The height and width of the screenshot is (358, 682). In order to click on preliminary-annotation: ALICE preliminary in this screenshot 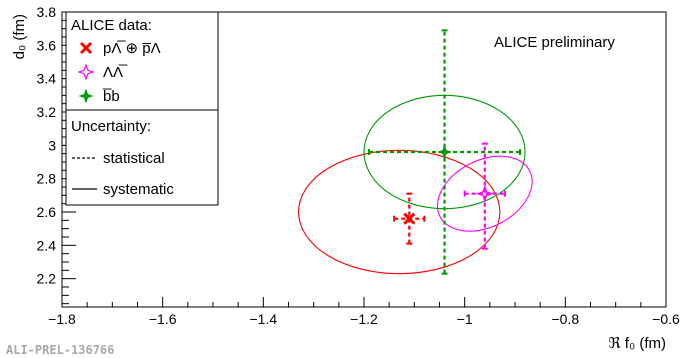, I will do `click(554, 42)`.